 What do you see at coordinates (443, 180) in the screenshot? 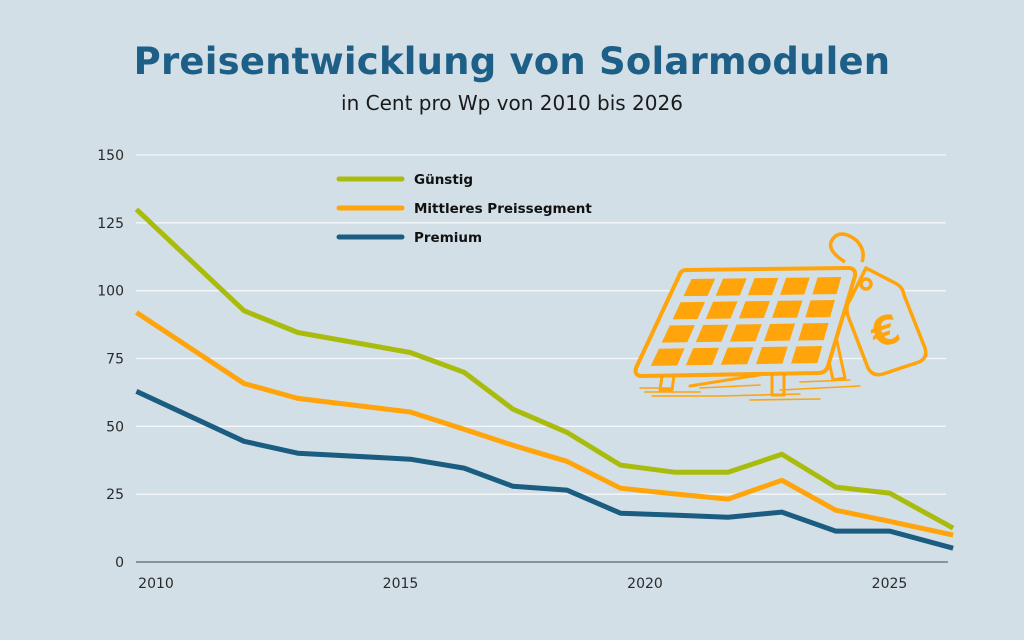
I see `legend-label: Günstig` at bounding box center [443, 180].